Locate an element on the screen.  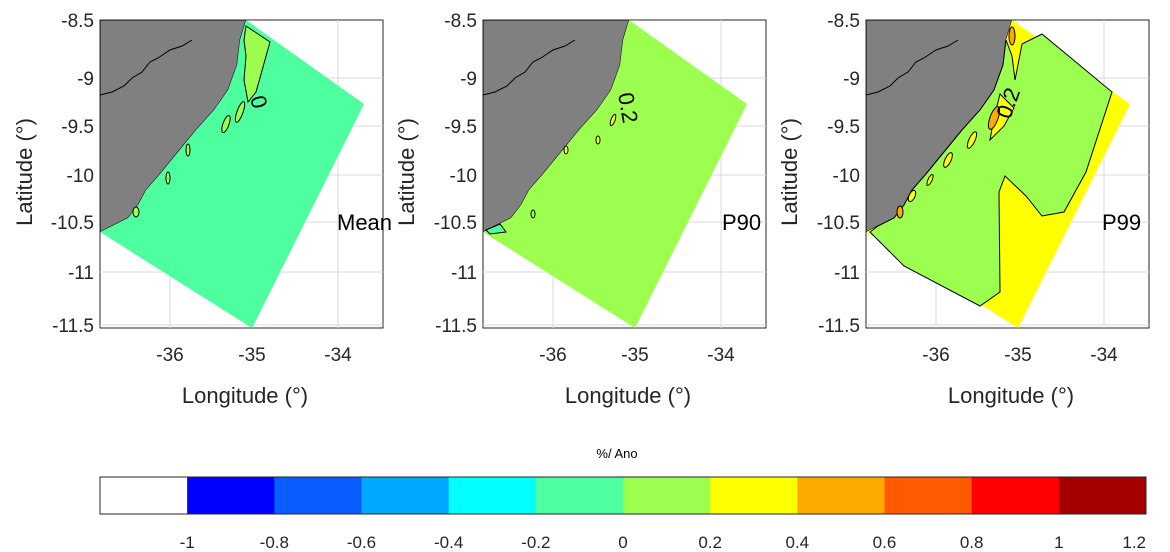
colorbar-tick-label: -0.2 is located at coordinates (535, 542).